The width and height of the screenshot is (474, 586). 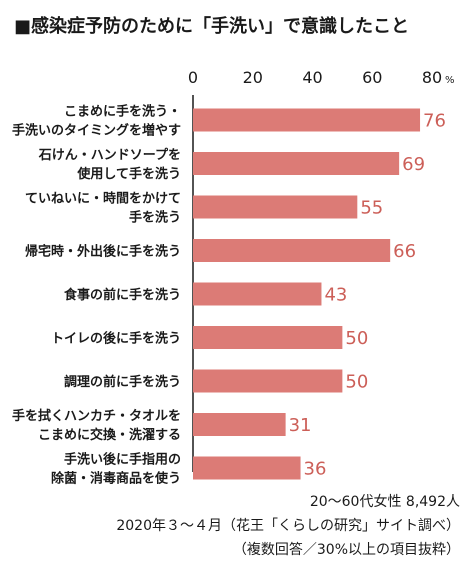 What do you see at coordinates (96, 131) in the screenshot?
I see `category-label: 手洗いのタイミングを増やす` at bounding box center [96, 131].